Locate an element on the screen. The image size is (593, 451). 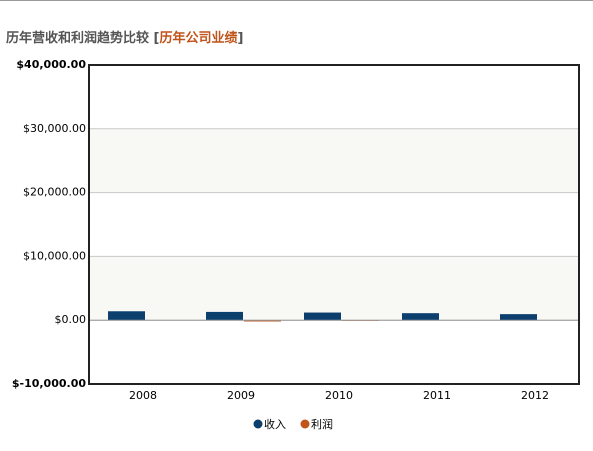
top-border is located at coordinates (296, 0).